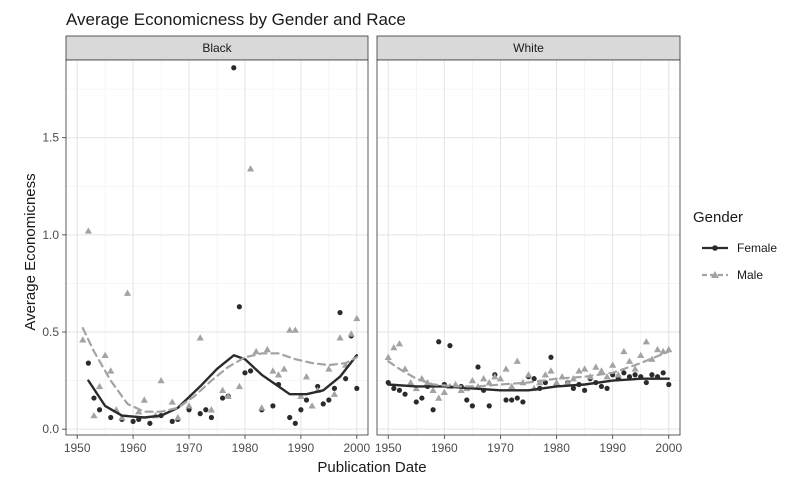  Describe the element at coordinates (371, 467) in the screenshot. I see `x-axis-label: Publication Date` at that location.